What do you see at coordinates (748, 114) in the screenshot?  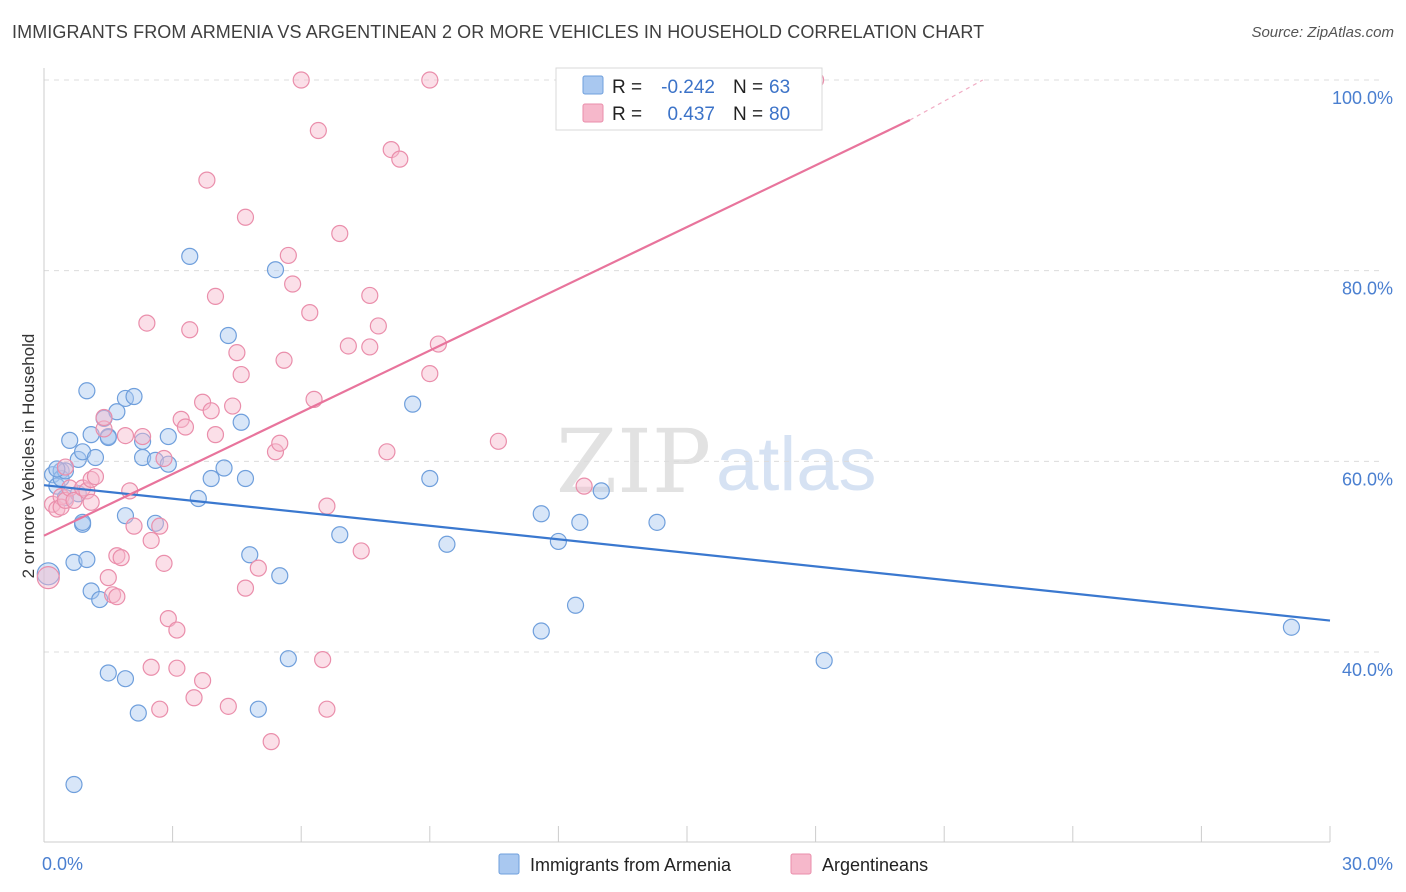 I see `stats-n-label-argentinean: N =` at bounding box center [748, 114].